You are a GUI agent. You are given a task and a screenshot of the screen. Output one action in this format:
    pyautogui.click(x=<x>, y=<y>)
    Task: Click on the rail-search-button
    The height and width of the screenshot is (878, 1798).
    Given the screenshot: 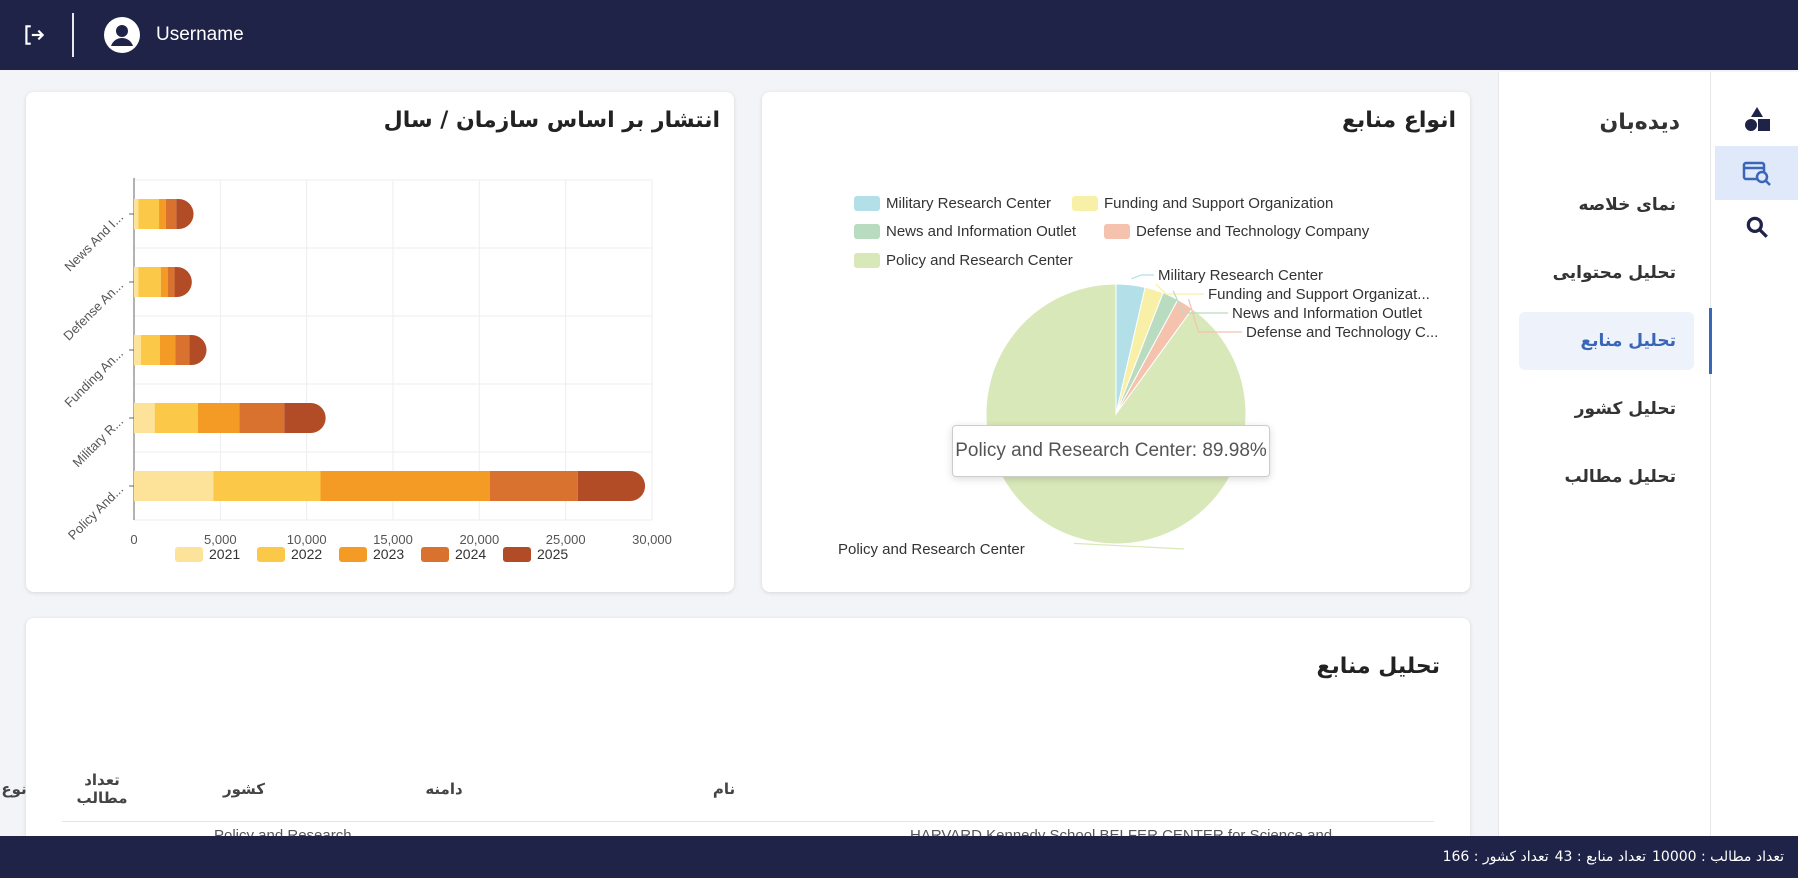 What is the action you would take?
    pyautogui.click(x=1756, y=227)
    